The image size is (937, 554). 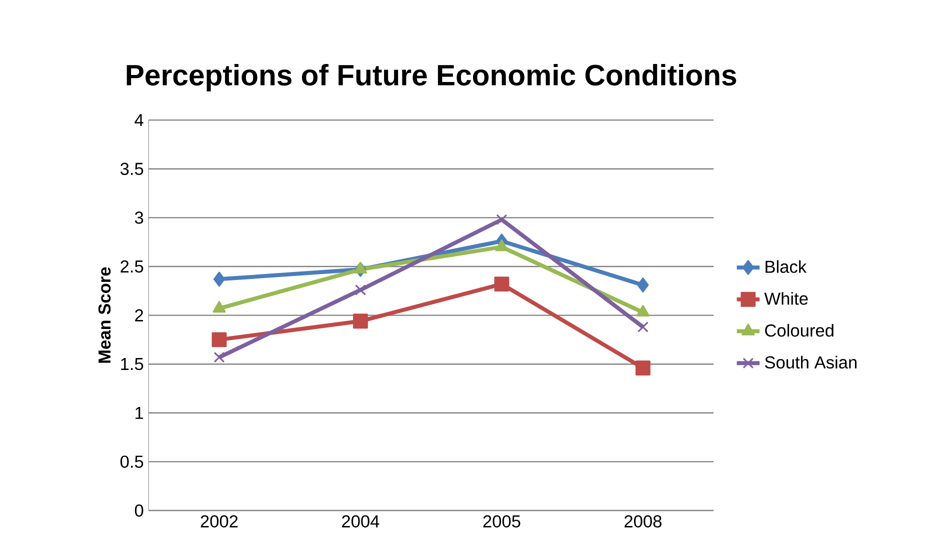 I want to click on x-tick-label: 2002, so click(x=219, y=521).